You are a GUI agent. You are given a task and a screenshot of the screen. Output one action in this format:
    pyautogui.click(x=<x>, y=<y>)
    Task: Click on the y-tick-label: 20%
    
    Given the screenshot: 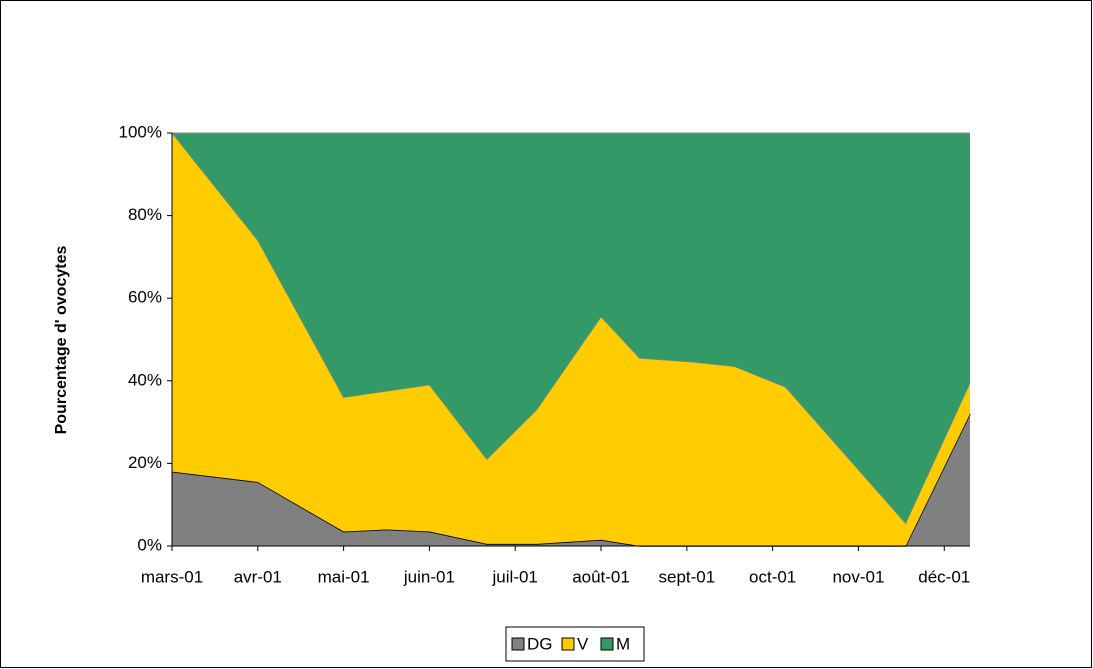 What is the action you would take?
    pyautogui.click(x=145, y=462)
    